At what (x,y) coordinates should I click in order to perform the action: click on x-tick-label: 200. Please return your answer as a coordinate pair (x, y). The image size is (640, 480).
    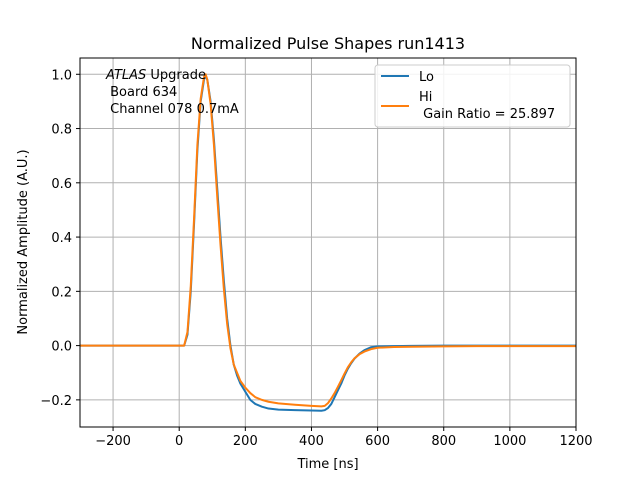
    Looking at the image, I should click on (245, 441).